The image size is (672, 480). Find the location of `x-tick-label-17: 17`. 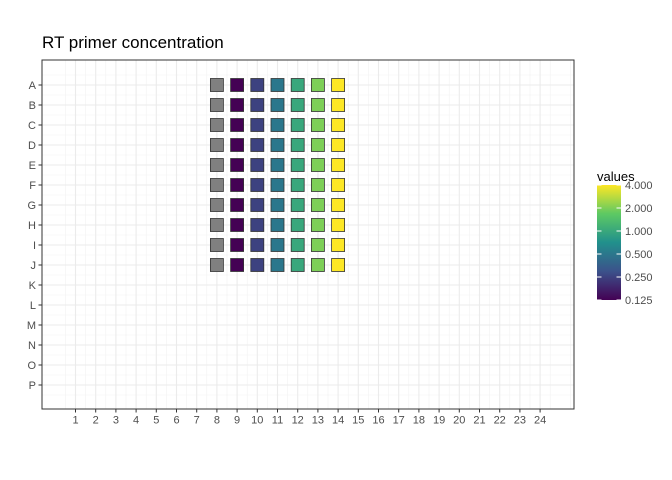

x-tick-label-17: 17 is located at coordinates (399, 421).